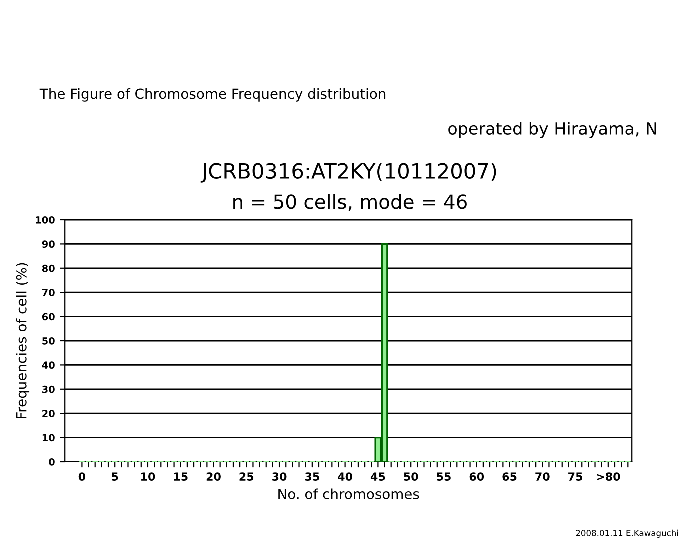 Image resolution: width=700 pixels, height=550 pixels. I want to click on y-tick-label: 60, so click(48, 317).